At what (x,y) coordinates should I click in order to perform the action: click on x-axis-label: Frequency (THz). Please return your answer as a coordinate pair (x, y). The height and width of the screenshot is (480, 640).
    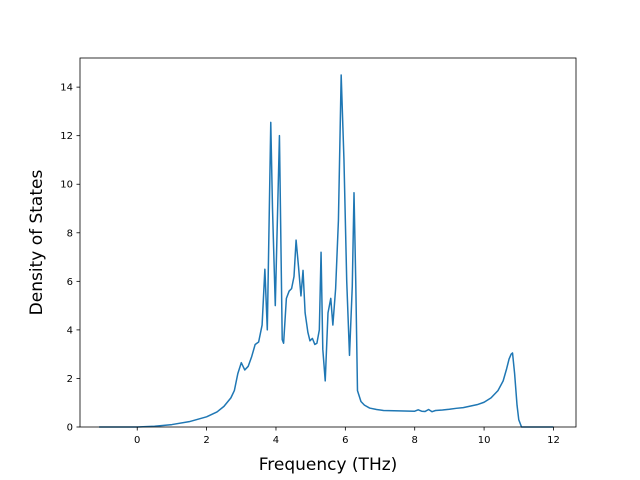
    Looking at the image, I should click on (328, 465).